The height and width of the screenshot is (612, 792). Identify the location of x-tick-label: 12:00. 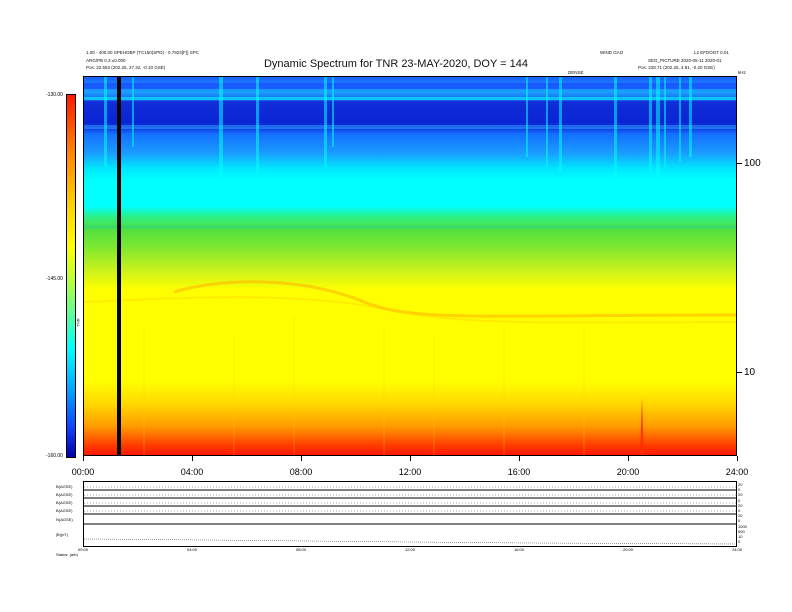
(410, 472).